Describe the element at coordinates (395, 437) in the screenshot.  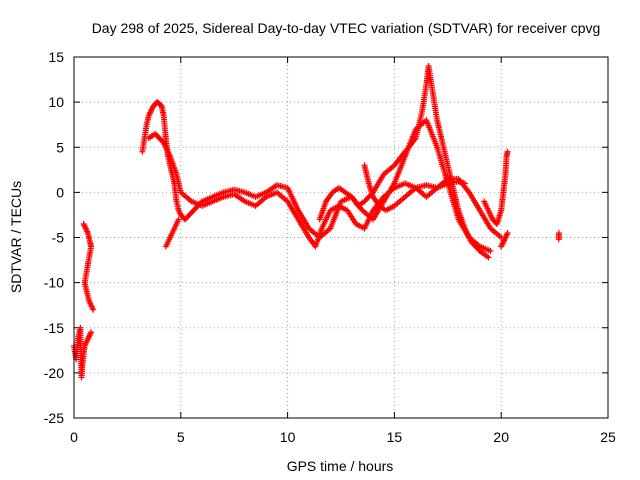
I see `x-tick-label: 15` at that location.